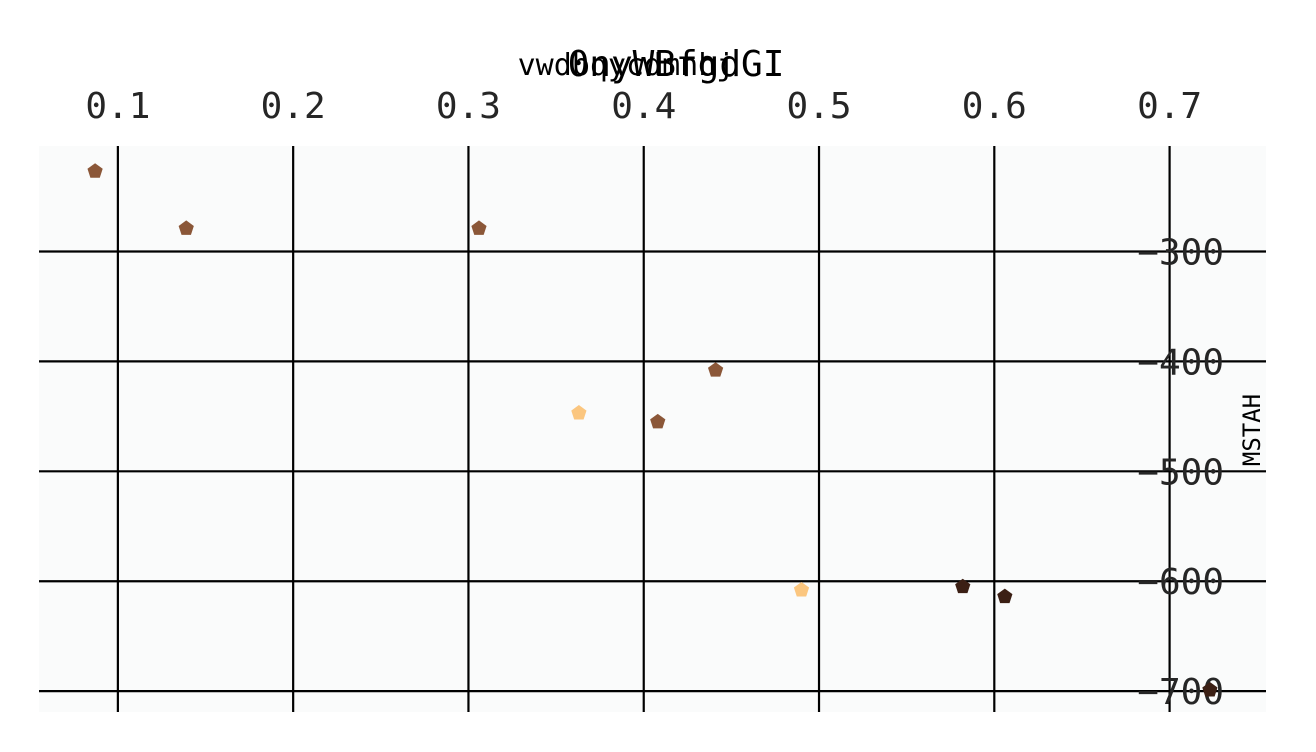 The height and width of the screenshot is (752, 1316). Describe the element at coordinates (468, 106) in the screenshot. I see `x-tick-label: 0.3` at that location.